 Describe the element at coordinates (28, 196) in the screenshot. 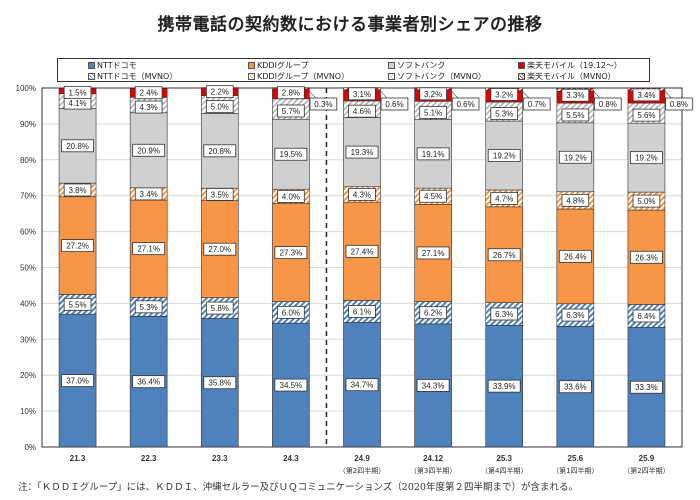

I see `y-tick-label: 70%` at that location.